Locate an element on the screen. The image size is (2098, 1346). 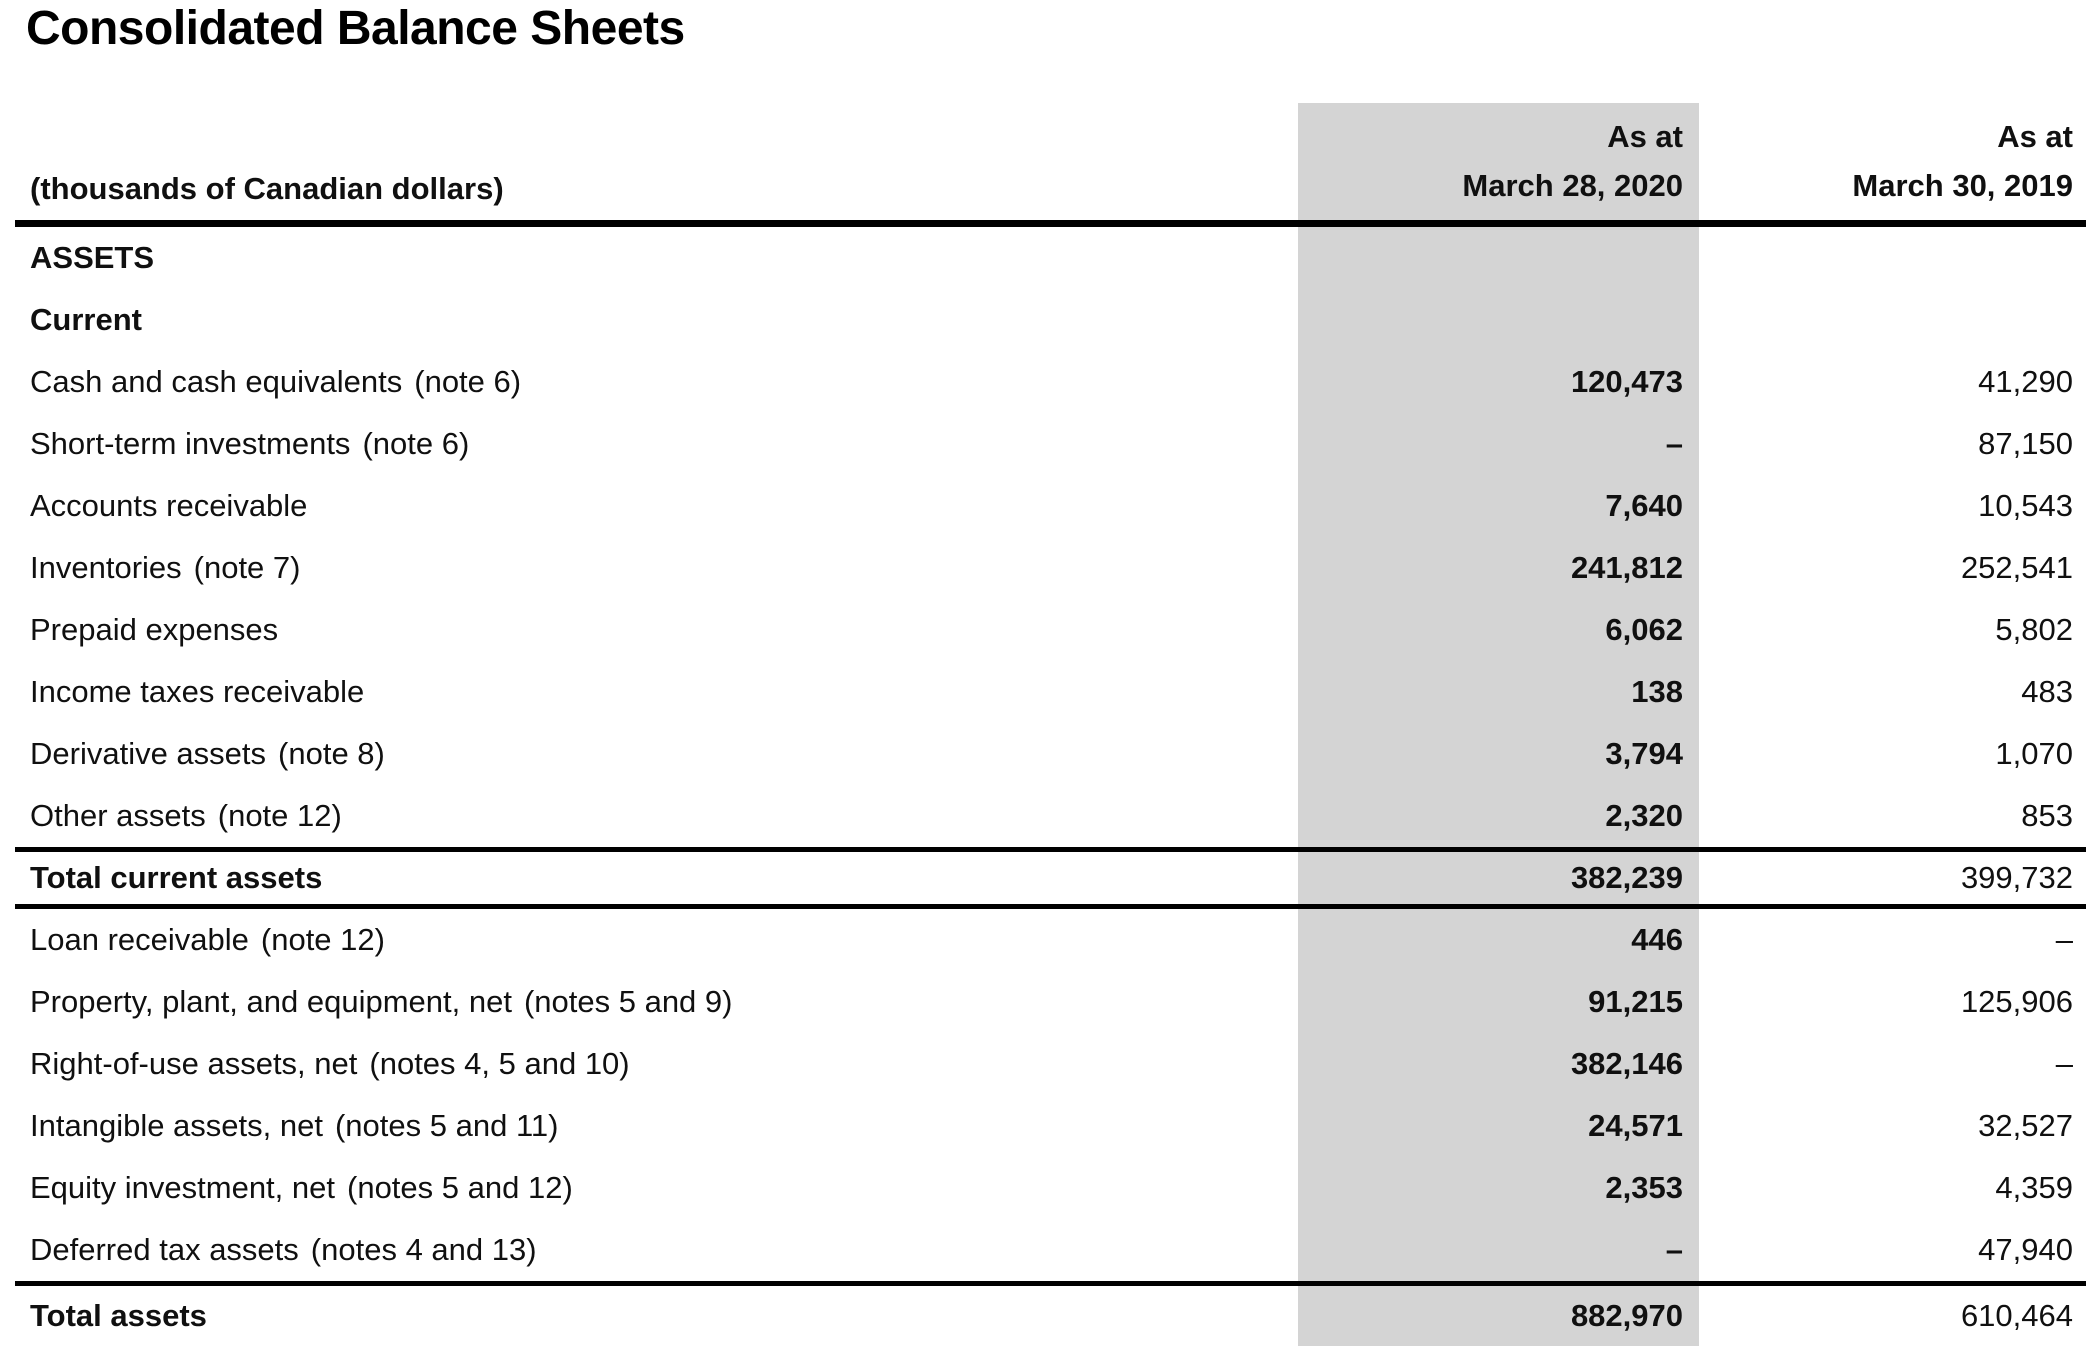
value-2020: 120,473 is located at coordinates (1626, 381).